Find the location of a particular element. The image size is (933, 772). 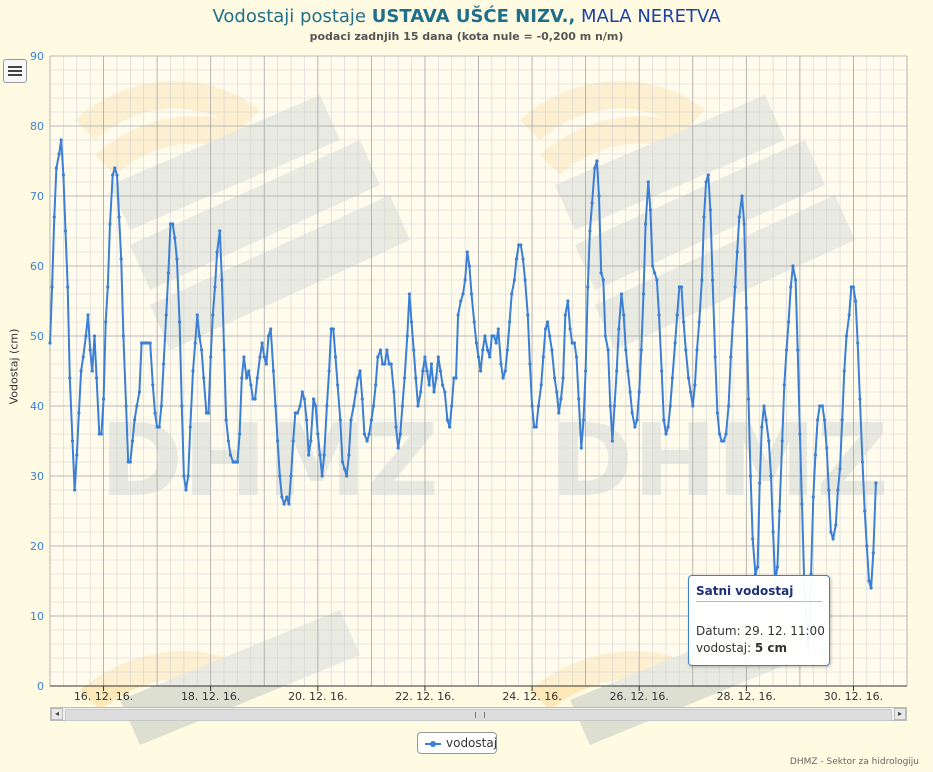

x-tick-label: 26. 12. 16. is located at coordinates (638, 696).